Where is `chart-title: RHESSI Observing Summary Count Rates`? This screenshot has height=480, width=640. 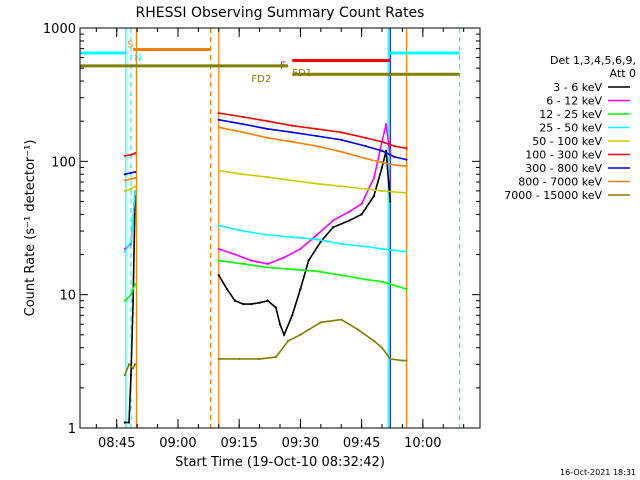
chart-title: RHESSI Observing Summary Count Rates is located at coordinates (280, 13).